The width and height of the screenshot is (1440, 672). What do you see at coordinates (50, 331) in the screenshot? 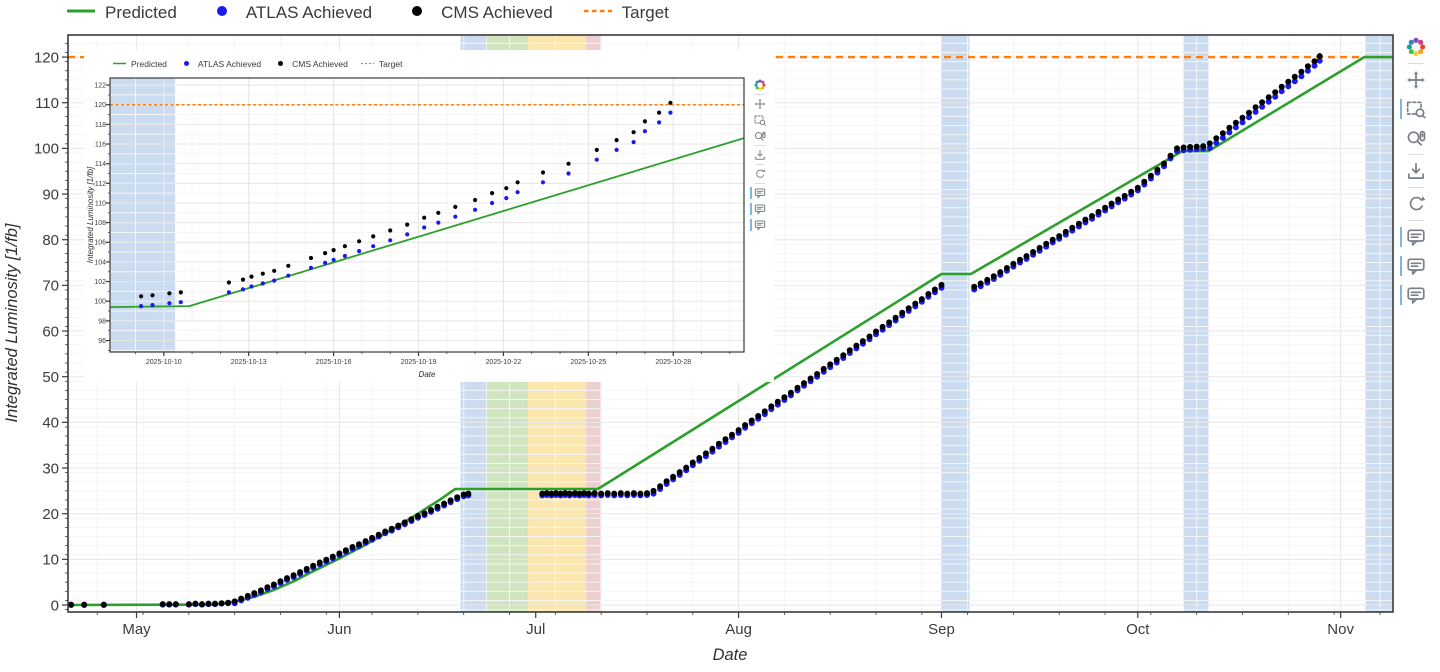
I see `y-tick-label: 60` at bounding box center [50, 331].